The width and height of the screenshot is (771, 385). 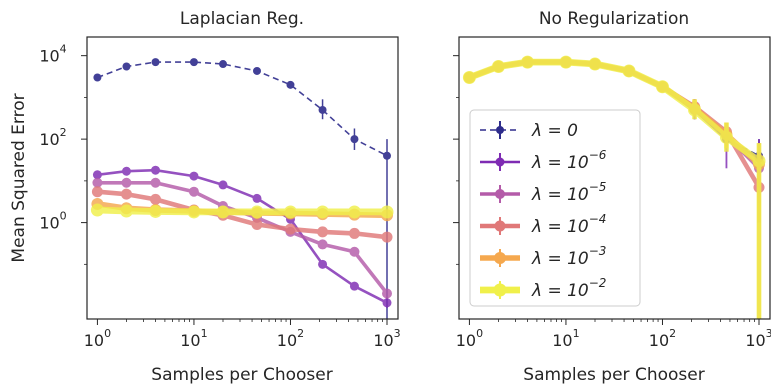 I want to click on legend-label: λ = 10−6, so click(x=569, y=160).